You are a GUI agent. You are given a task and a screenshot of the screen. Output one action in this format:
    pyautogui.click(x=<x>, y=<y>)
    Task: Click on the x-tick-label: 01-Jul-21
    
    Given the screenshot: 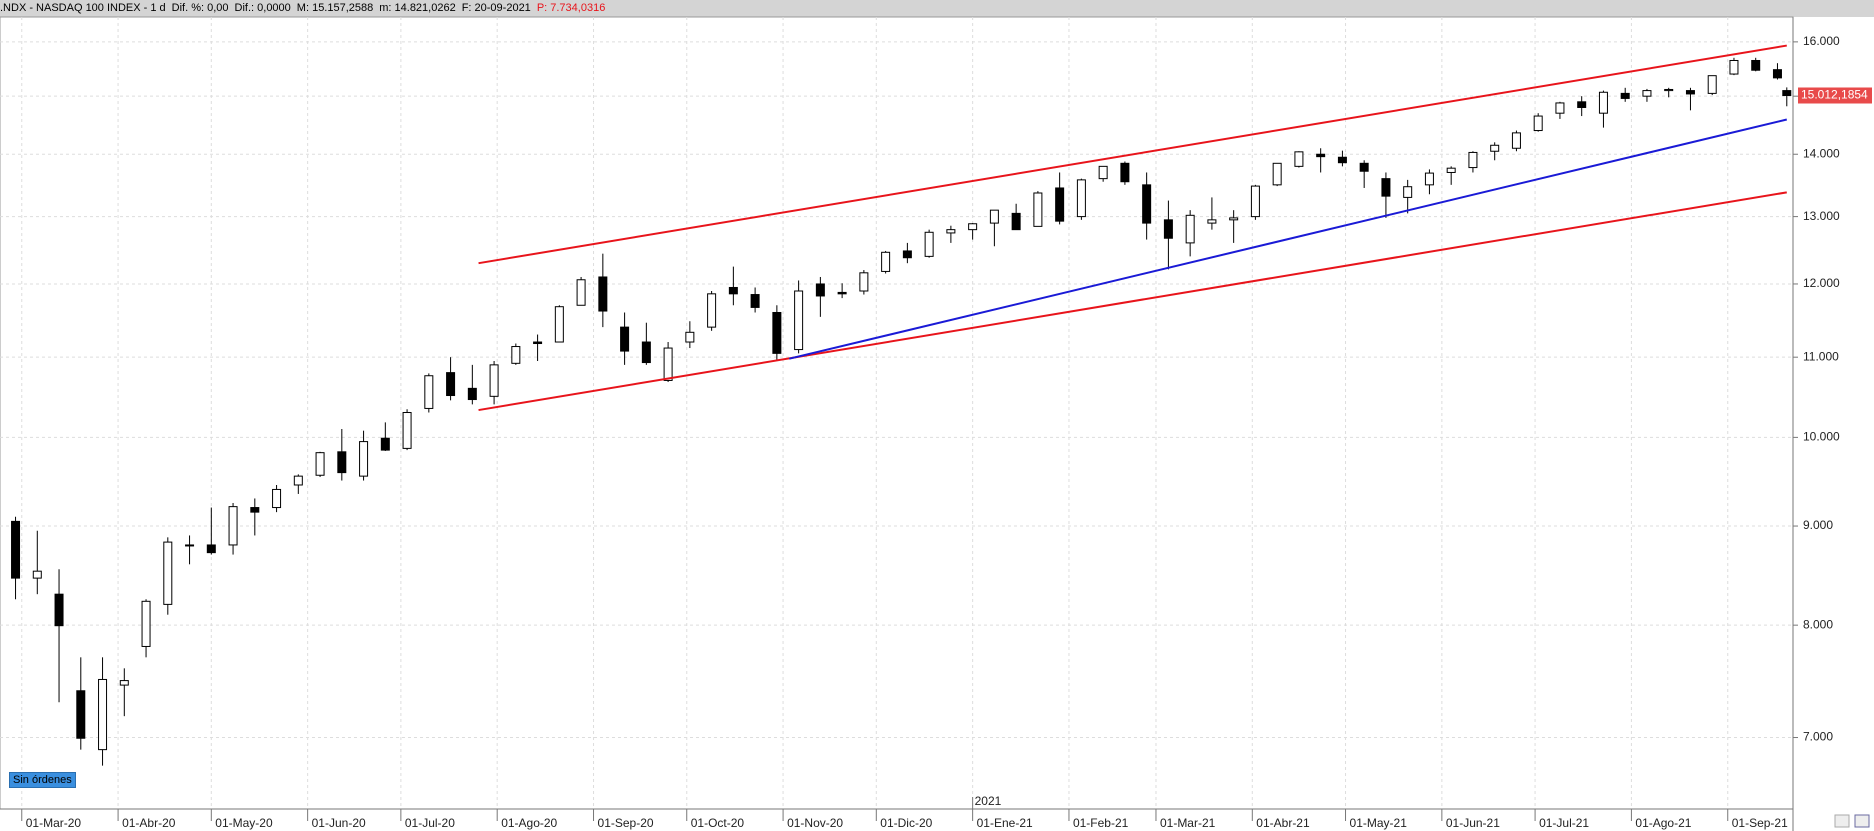 What is the action you would take?
    pyautogui.click(x=1564, y=823)
    